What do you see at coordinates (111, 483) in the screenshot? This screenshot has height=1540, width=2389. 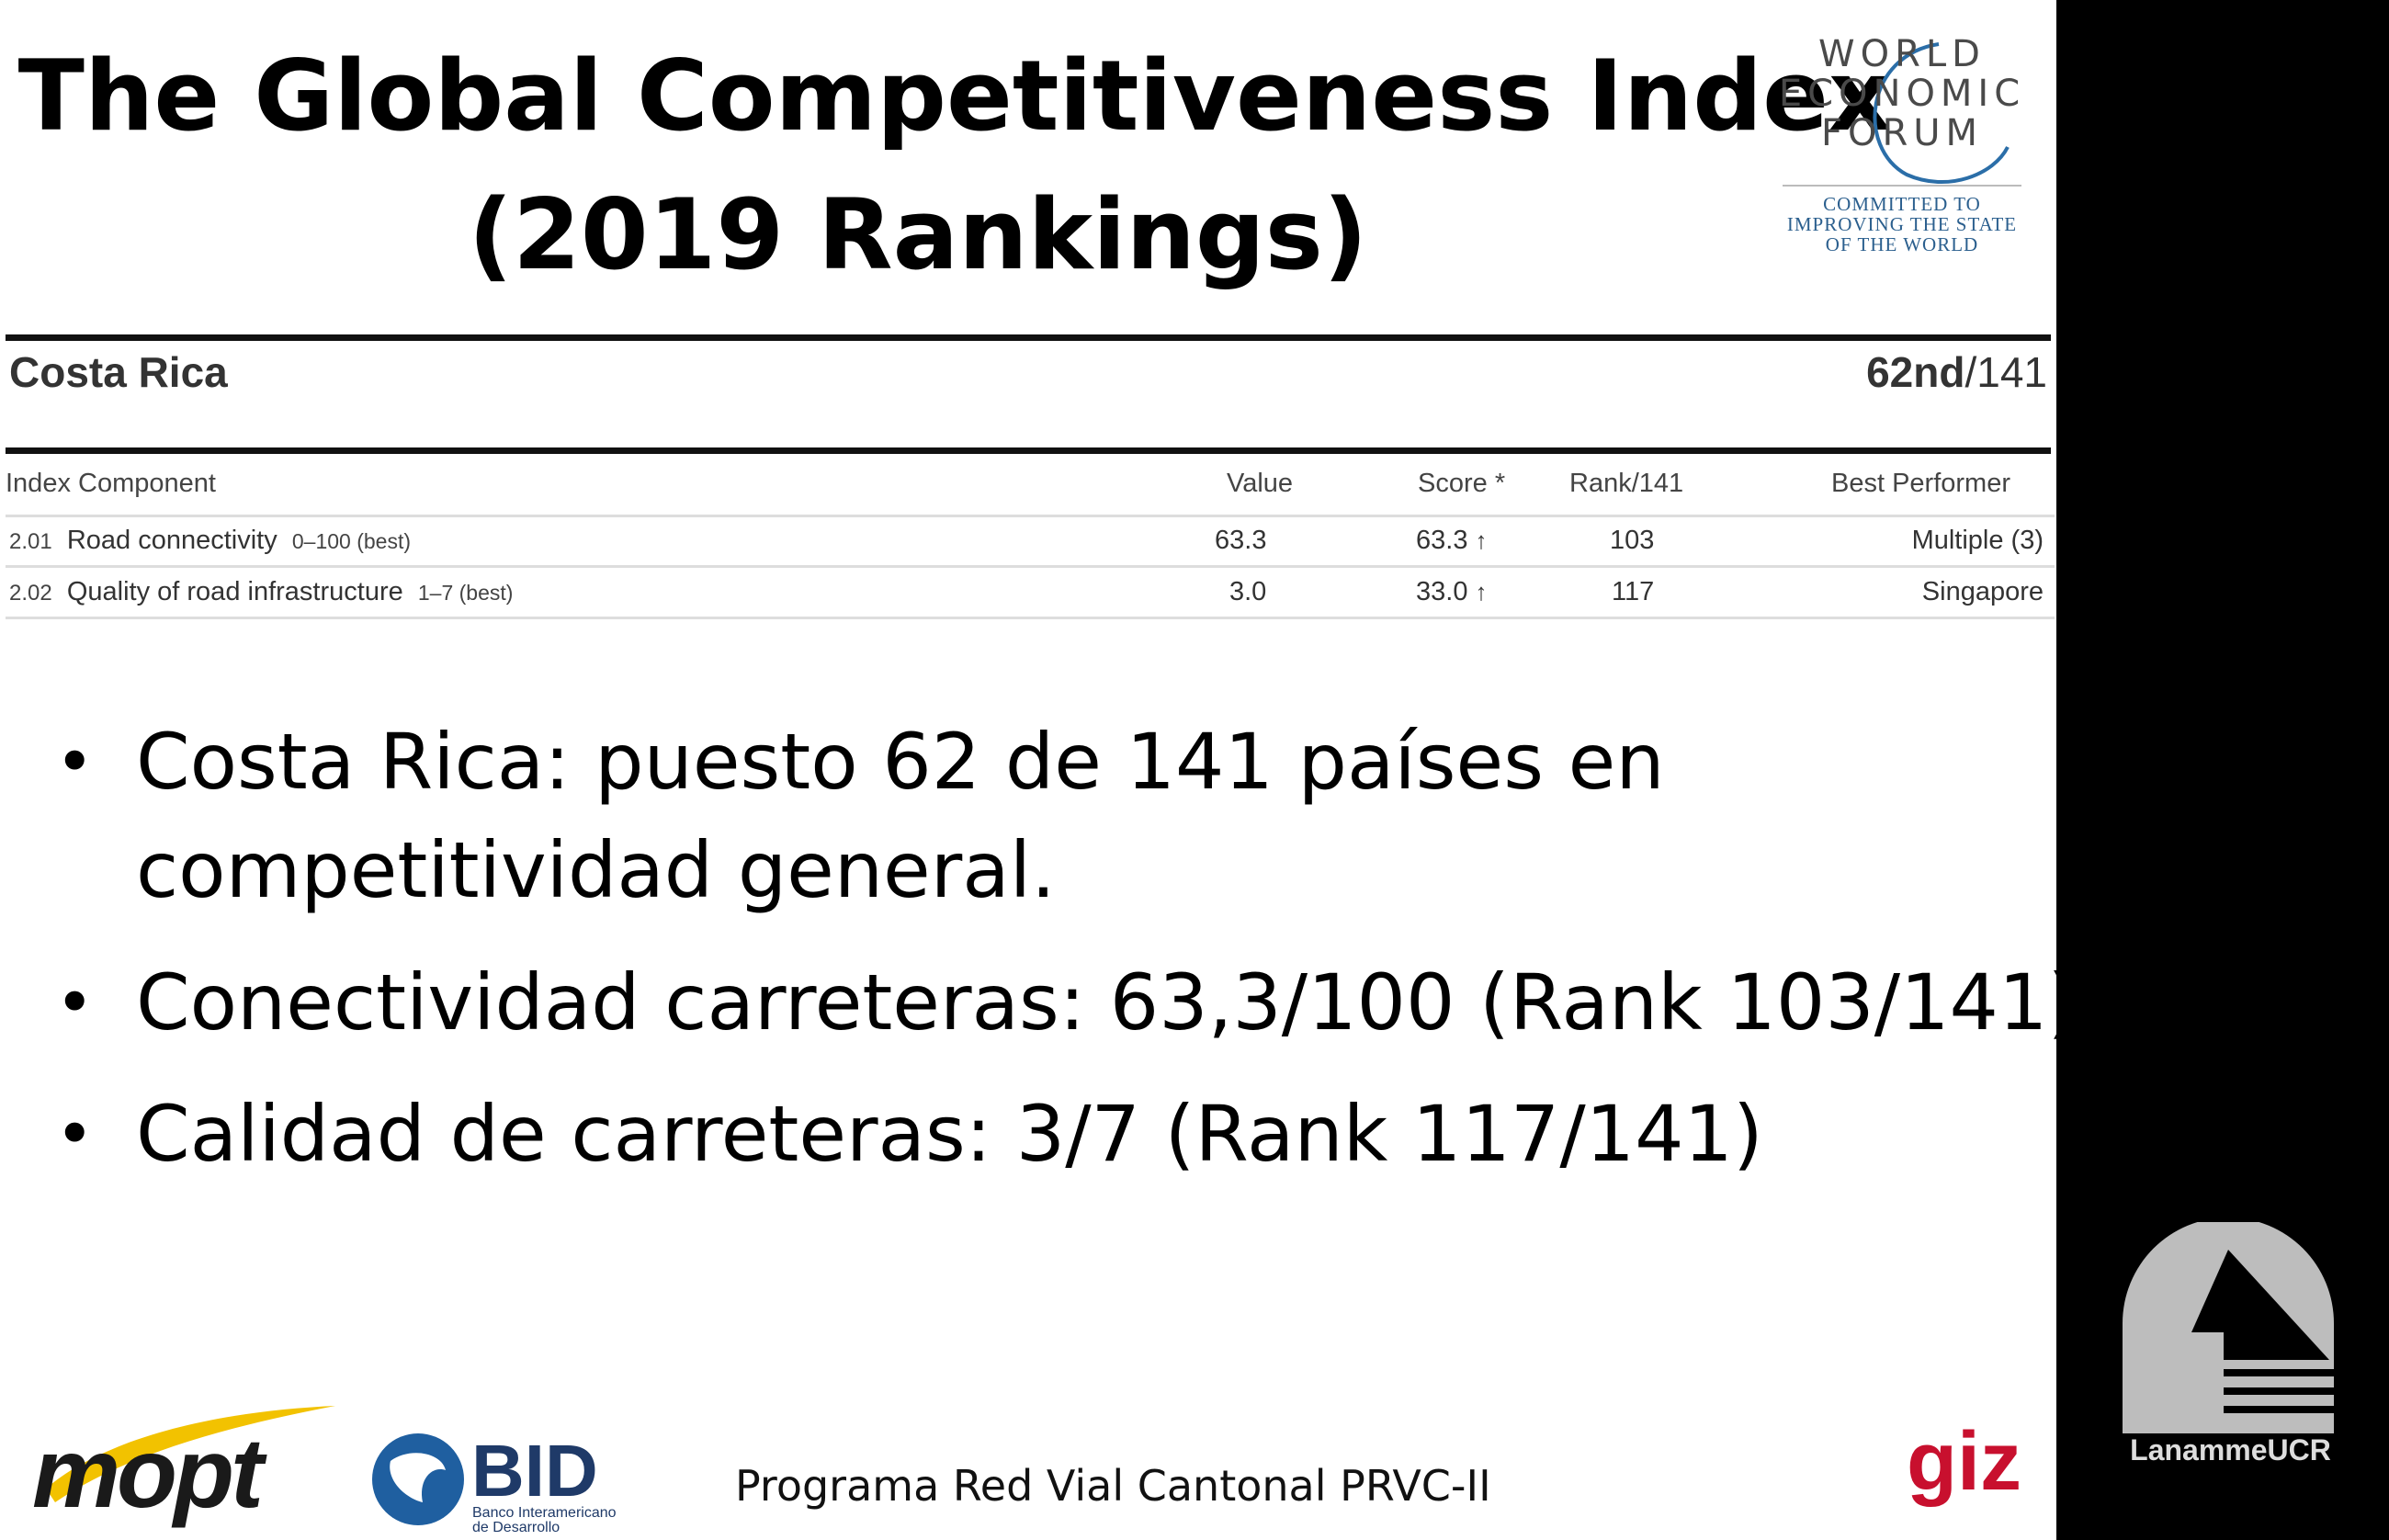 I see `col-header-component: Index Component` at bounding box center [111, 483].